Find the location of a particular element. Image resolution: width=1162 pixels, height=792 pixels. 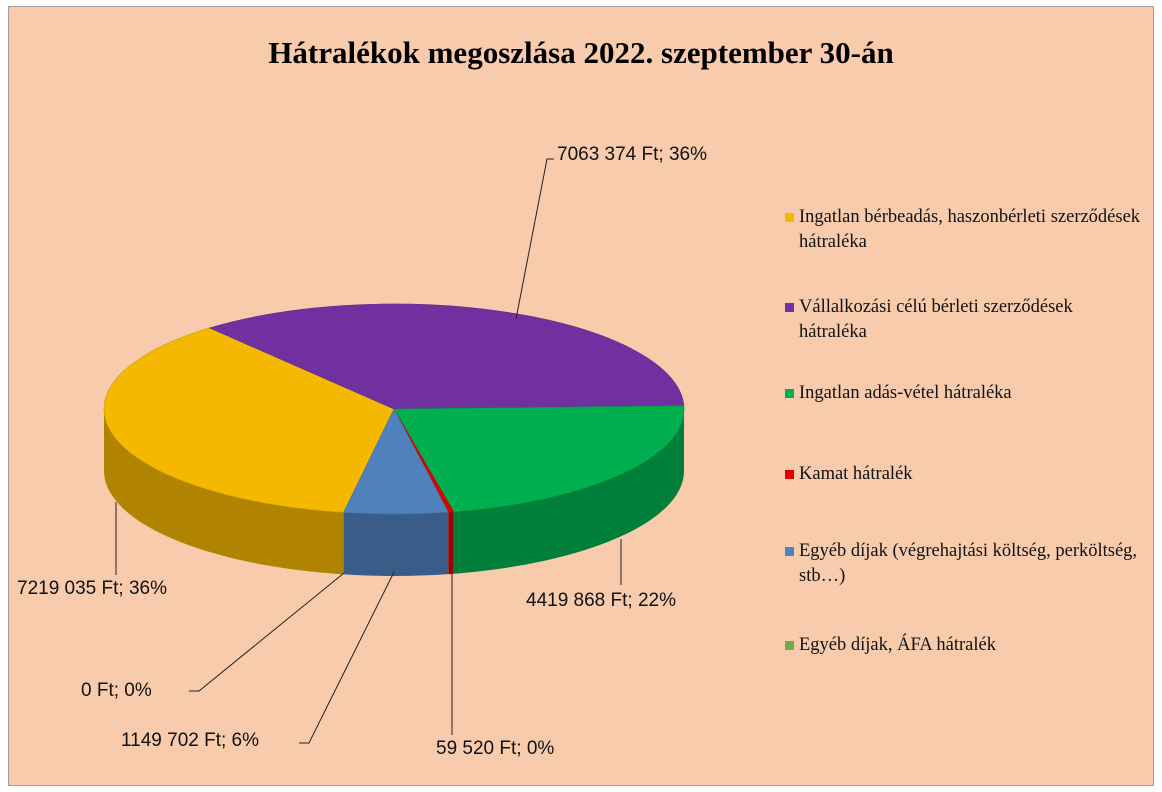

legend-label: Kamat hátralék is located at coordinates (856, 474).